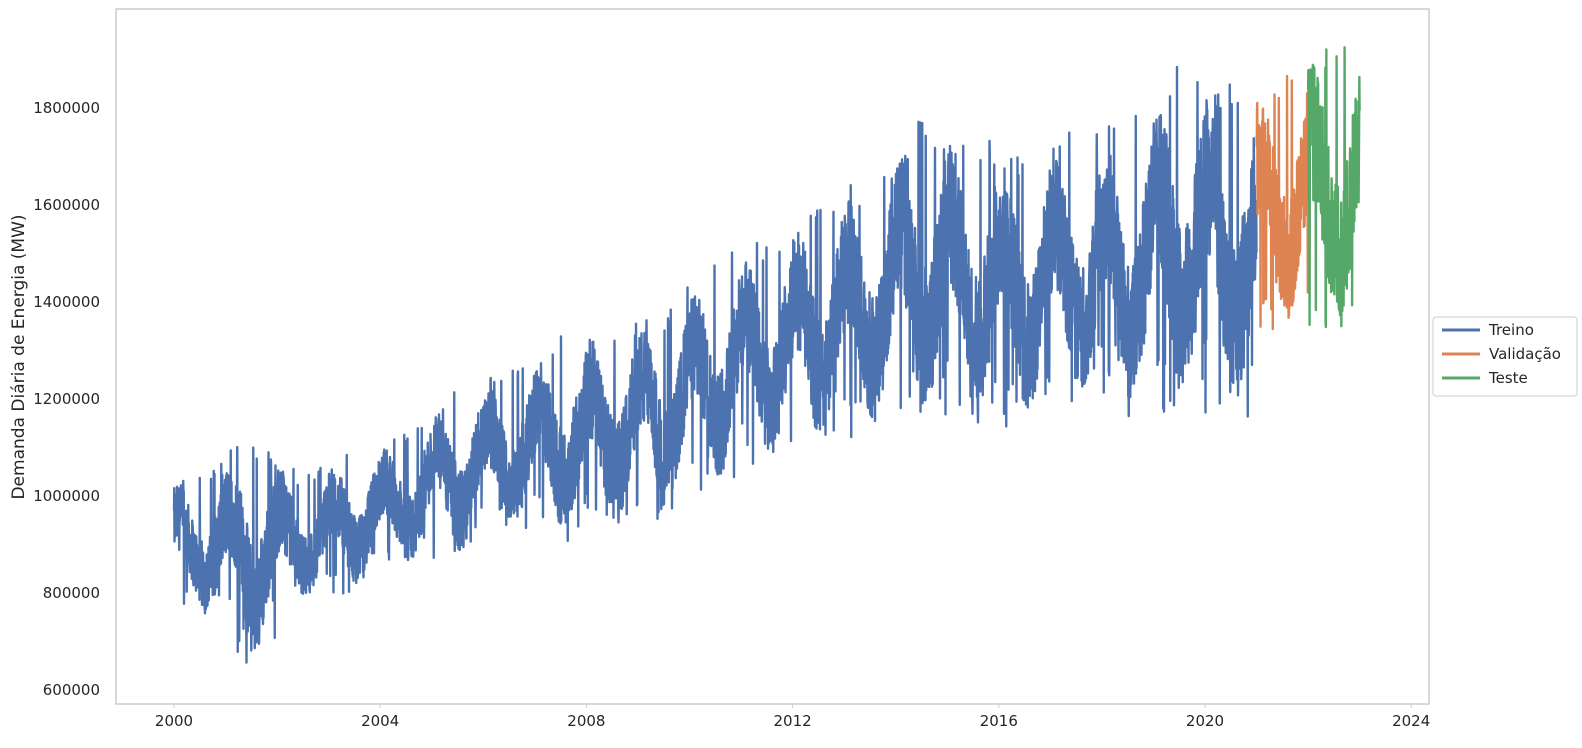 Image resolution: width=1582 pixels, height=748 pixels. Describe the element at coordinates (380, 721) in the screenshot. I see `x-tick-label: 2004` at that location.